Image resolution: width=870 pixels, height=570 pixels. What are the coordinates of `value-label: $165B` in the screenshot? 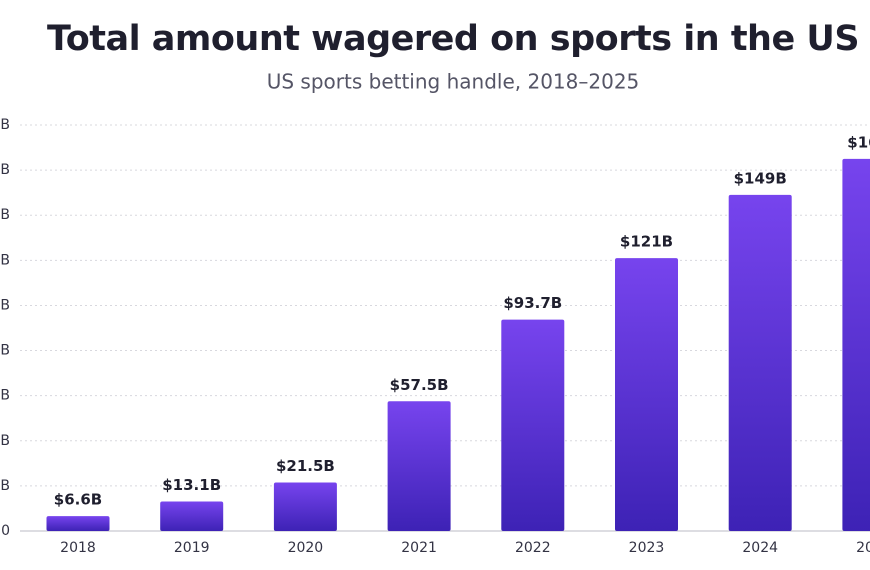 It's located at (858, 142).